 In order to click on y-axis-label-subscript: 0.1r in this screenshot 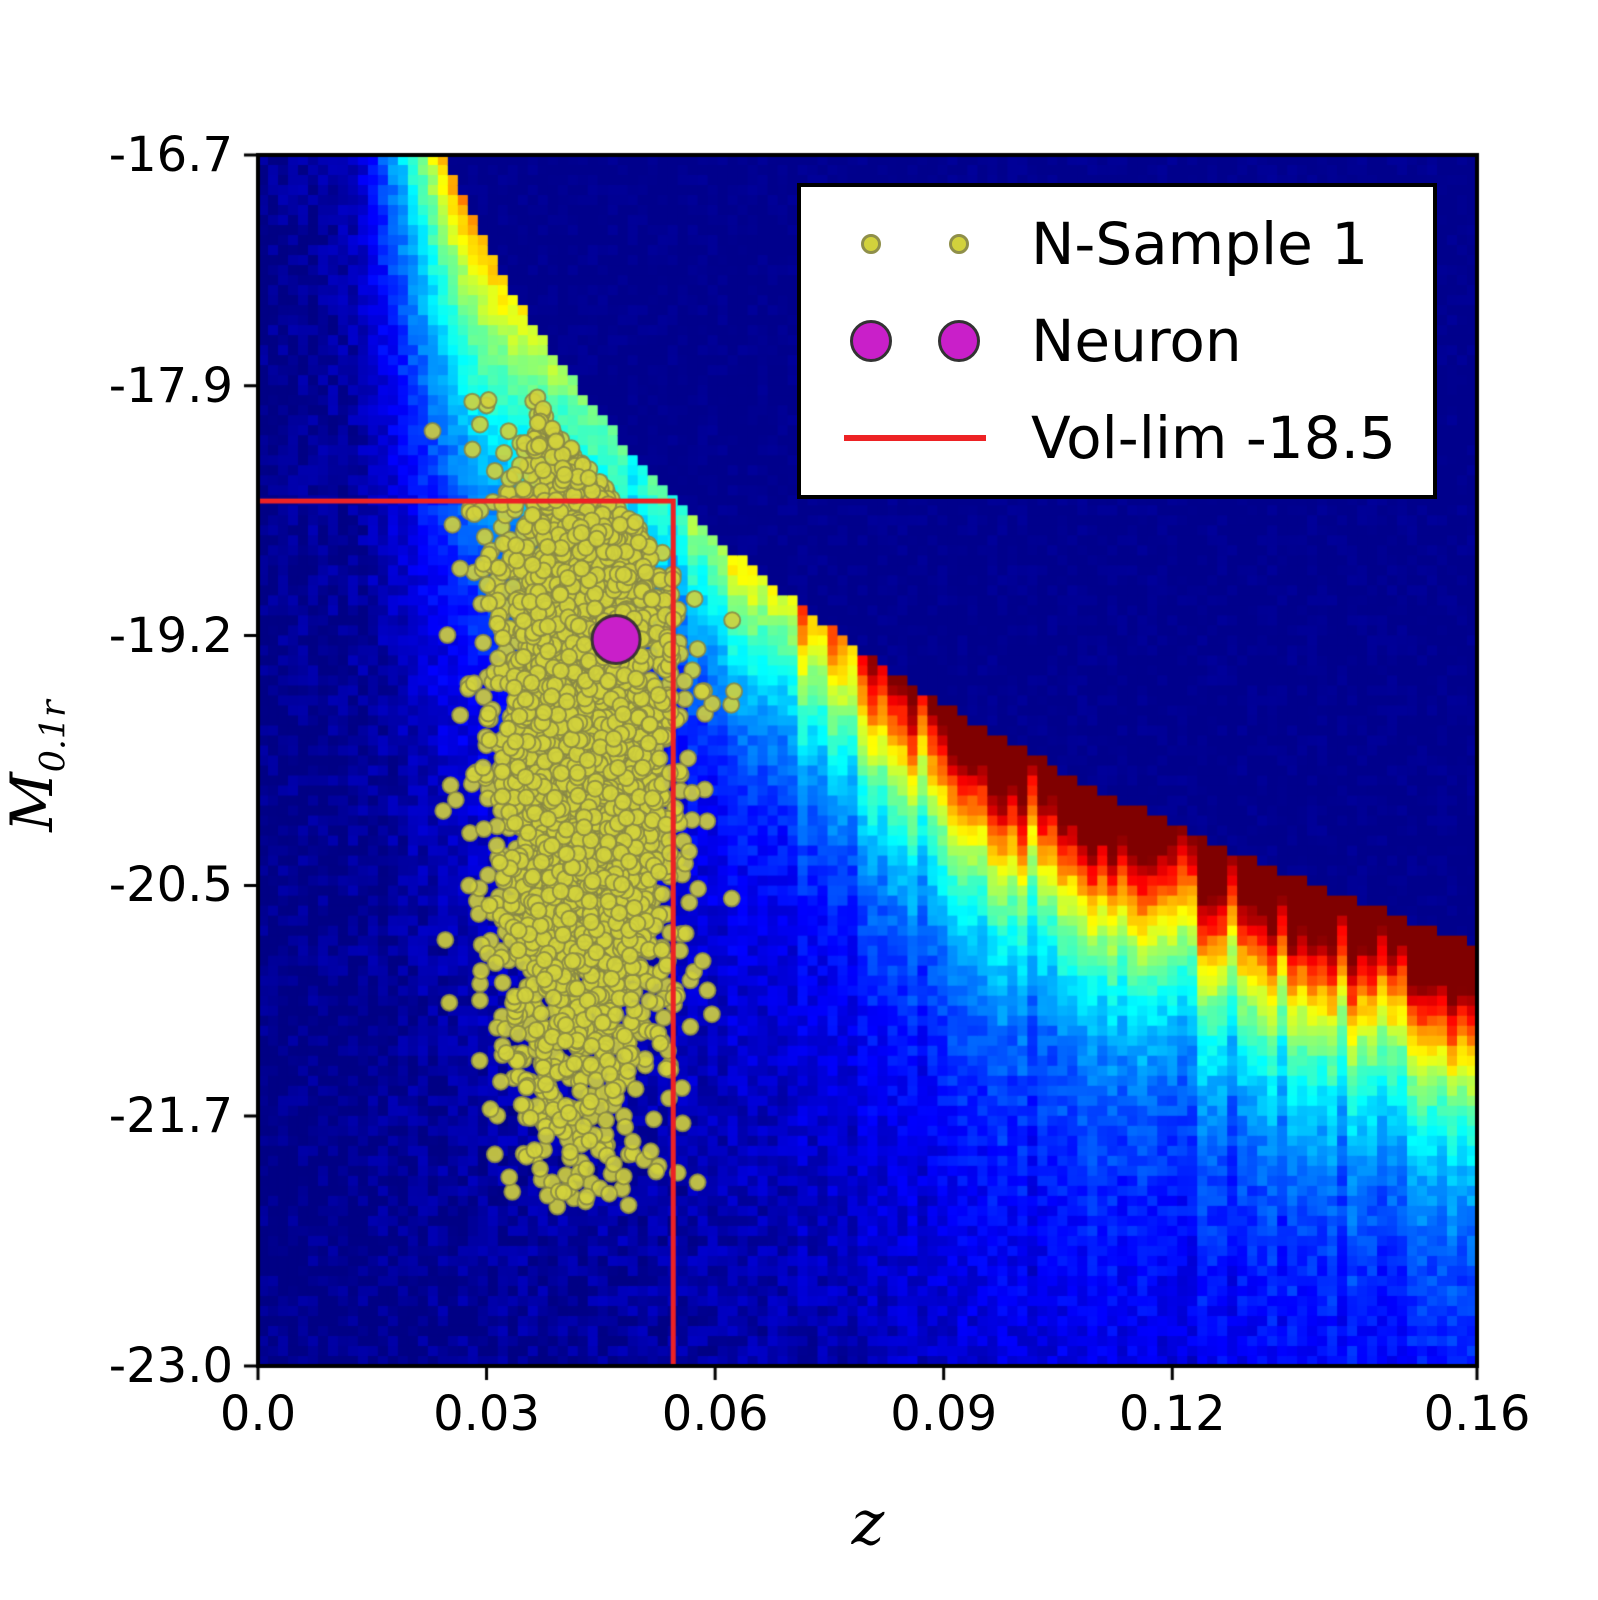, I will do `click(53, 736)`.